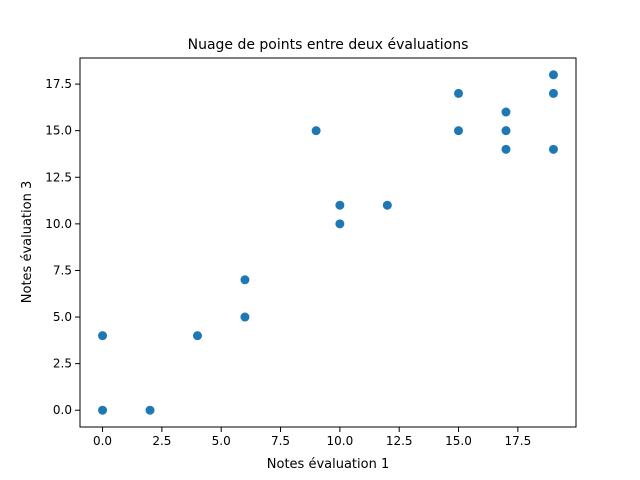 The height and width of the screenshot is (480, 640). What do you see at coordinates (221, 441) in the screenshot?
I see `x-tick-label-2: 5.0` at bounding box center [221, 441].